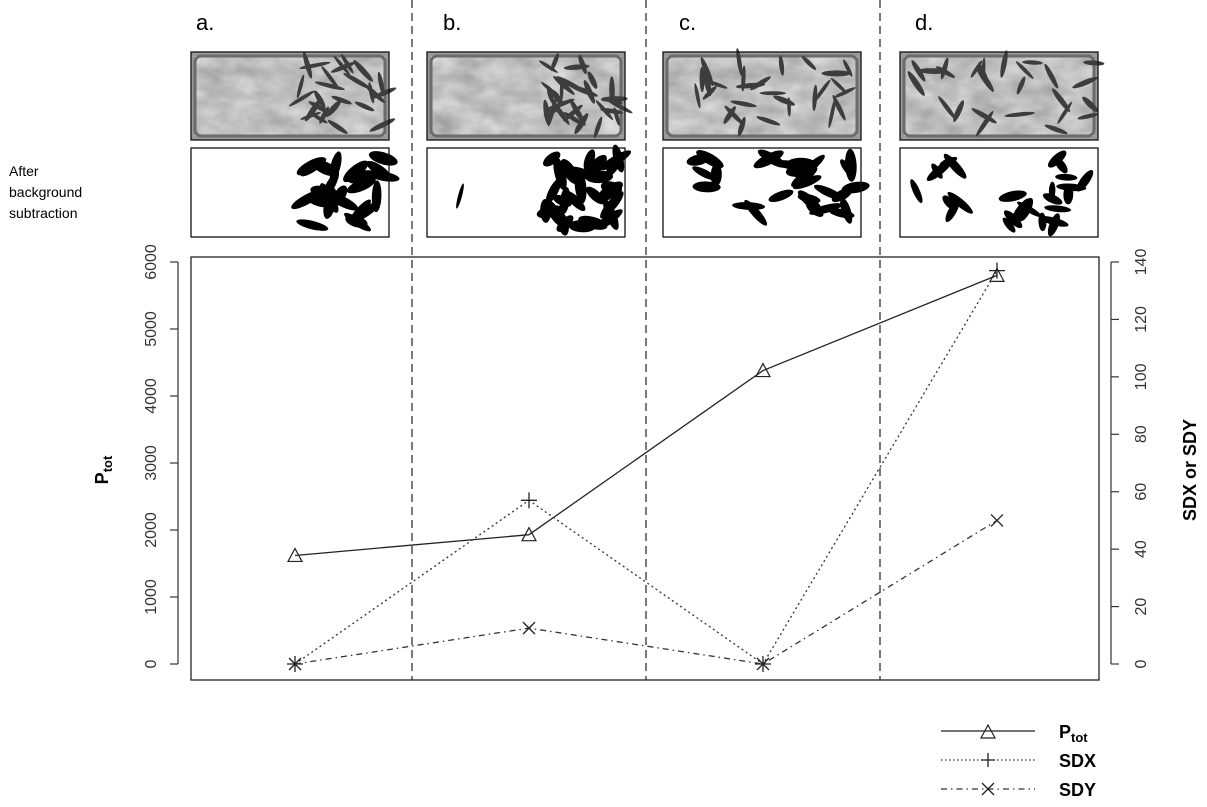 The image size is (1207, 807). I want to click on mask-a-frame, so click(290, 192).